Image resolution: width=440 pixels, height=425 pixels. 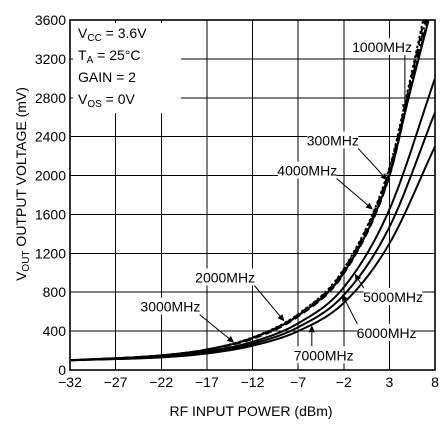 What do you see at coordinates (50, 214) in the screenshot?
I see `y-tick-label: 1600` at bounding box center [50, 214].